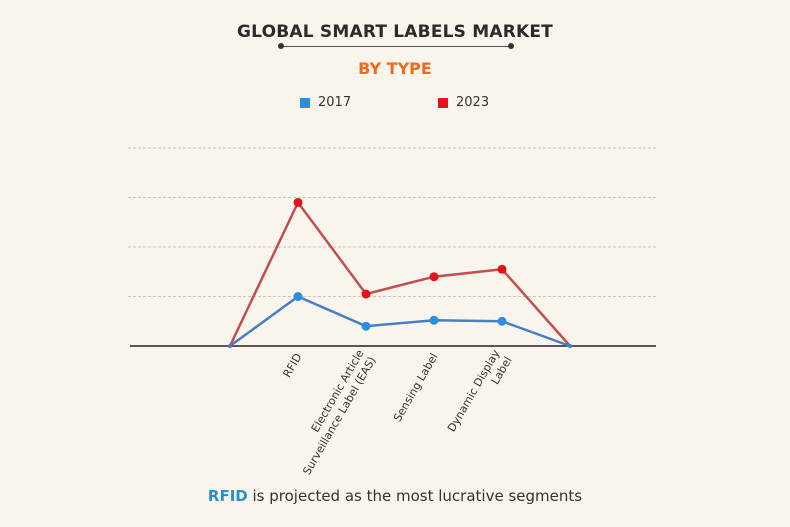 This screenshot has height=527, width=790. Describe the element at coordinates (281, 46) in the screenshot. I see `title-underline-dot-left` at that location.